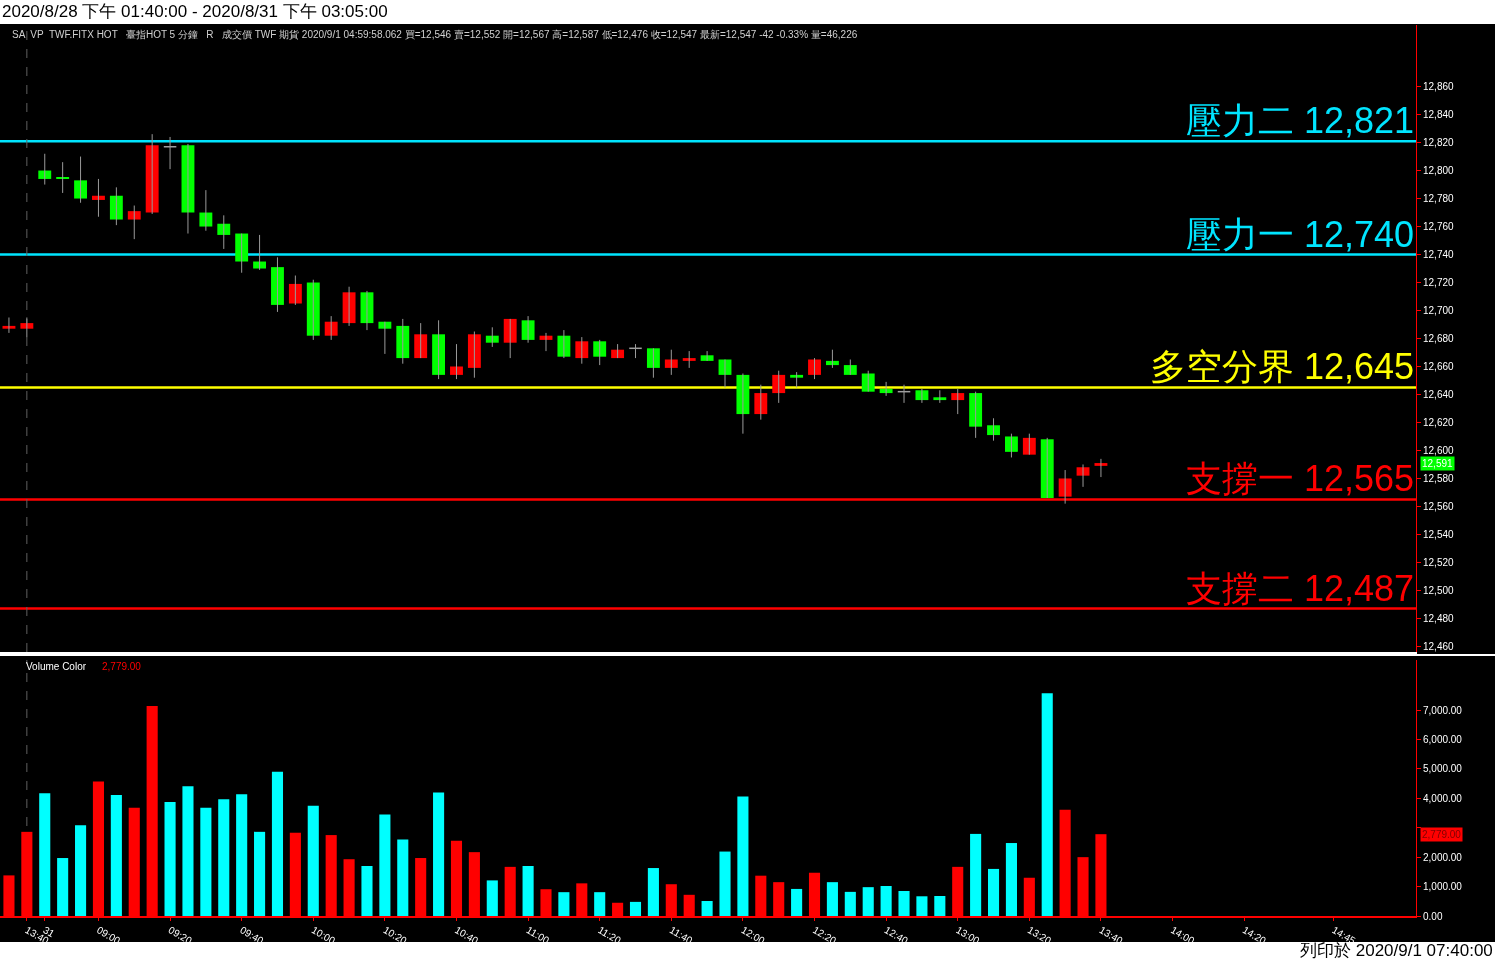 The width and height of the screenshot is (1495, 962). What do you see at coordinates (122, 666) in the screenshot?
I see `chart-subtitle: 2,779.00` at bounding box center [122, 666].